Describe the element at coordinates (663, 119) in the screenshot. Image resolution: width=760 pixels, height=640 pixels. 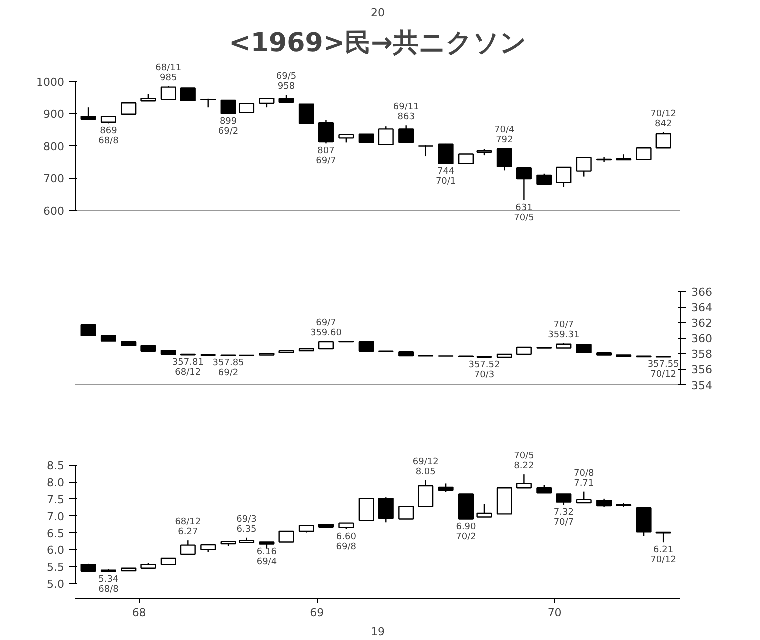
I see `annotation: 70/12 842` at that location.